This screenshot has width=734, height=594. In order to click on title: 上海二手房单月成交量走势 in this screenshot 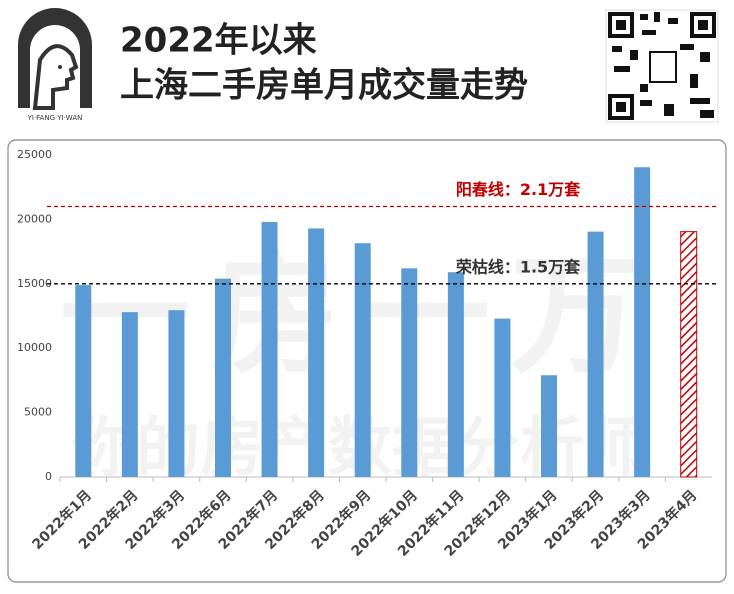, I will do `click(324, 86)`.